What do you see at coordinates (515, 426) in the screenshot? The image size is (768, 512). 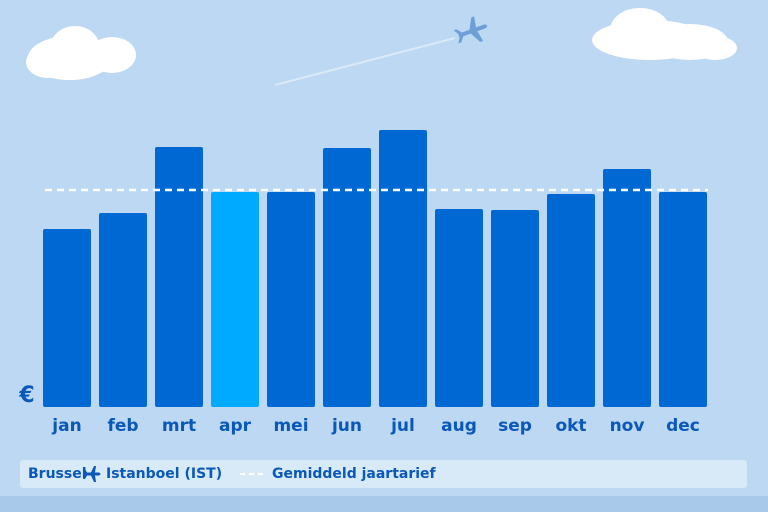 I see `x-tick-label: sep` at bounding box center [515, 426].